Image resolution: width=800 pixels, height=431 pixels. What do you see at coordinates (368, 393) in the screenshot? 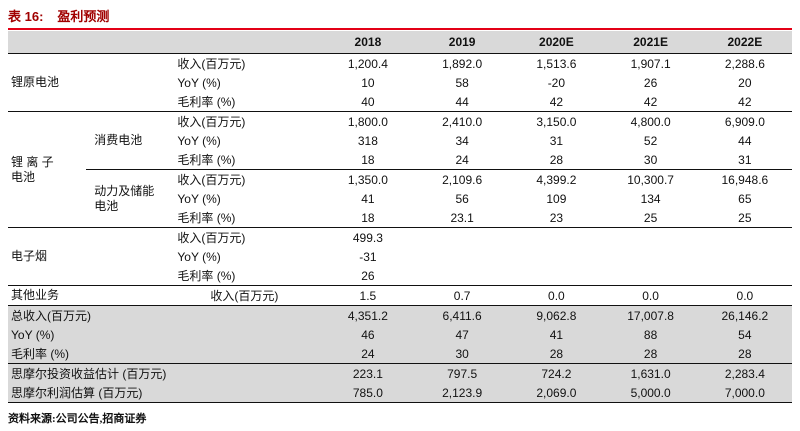
I see `value-cell: 785.0` at bounding box center [368, 393].